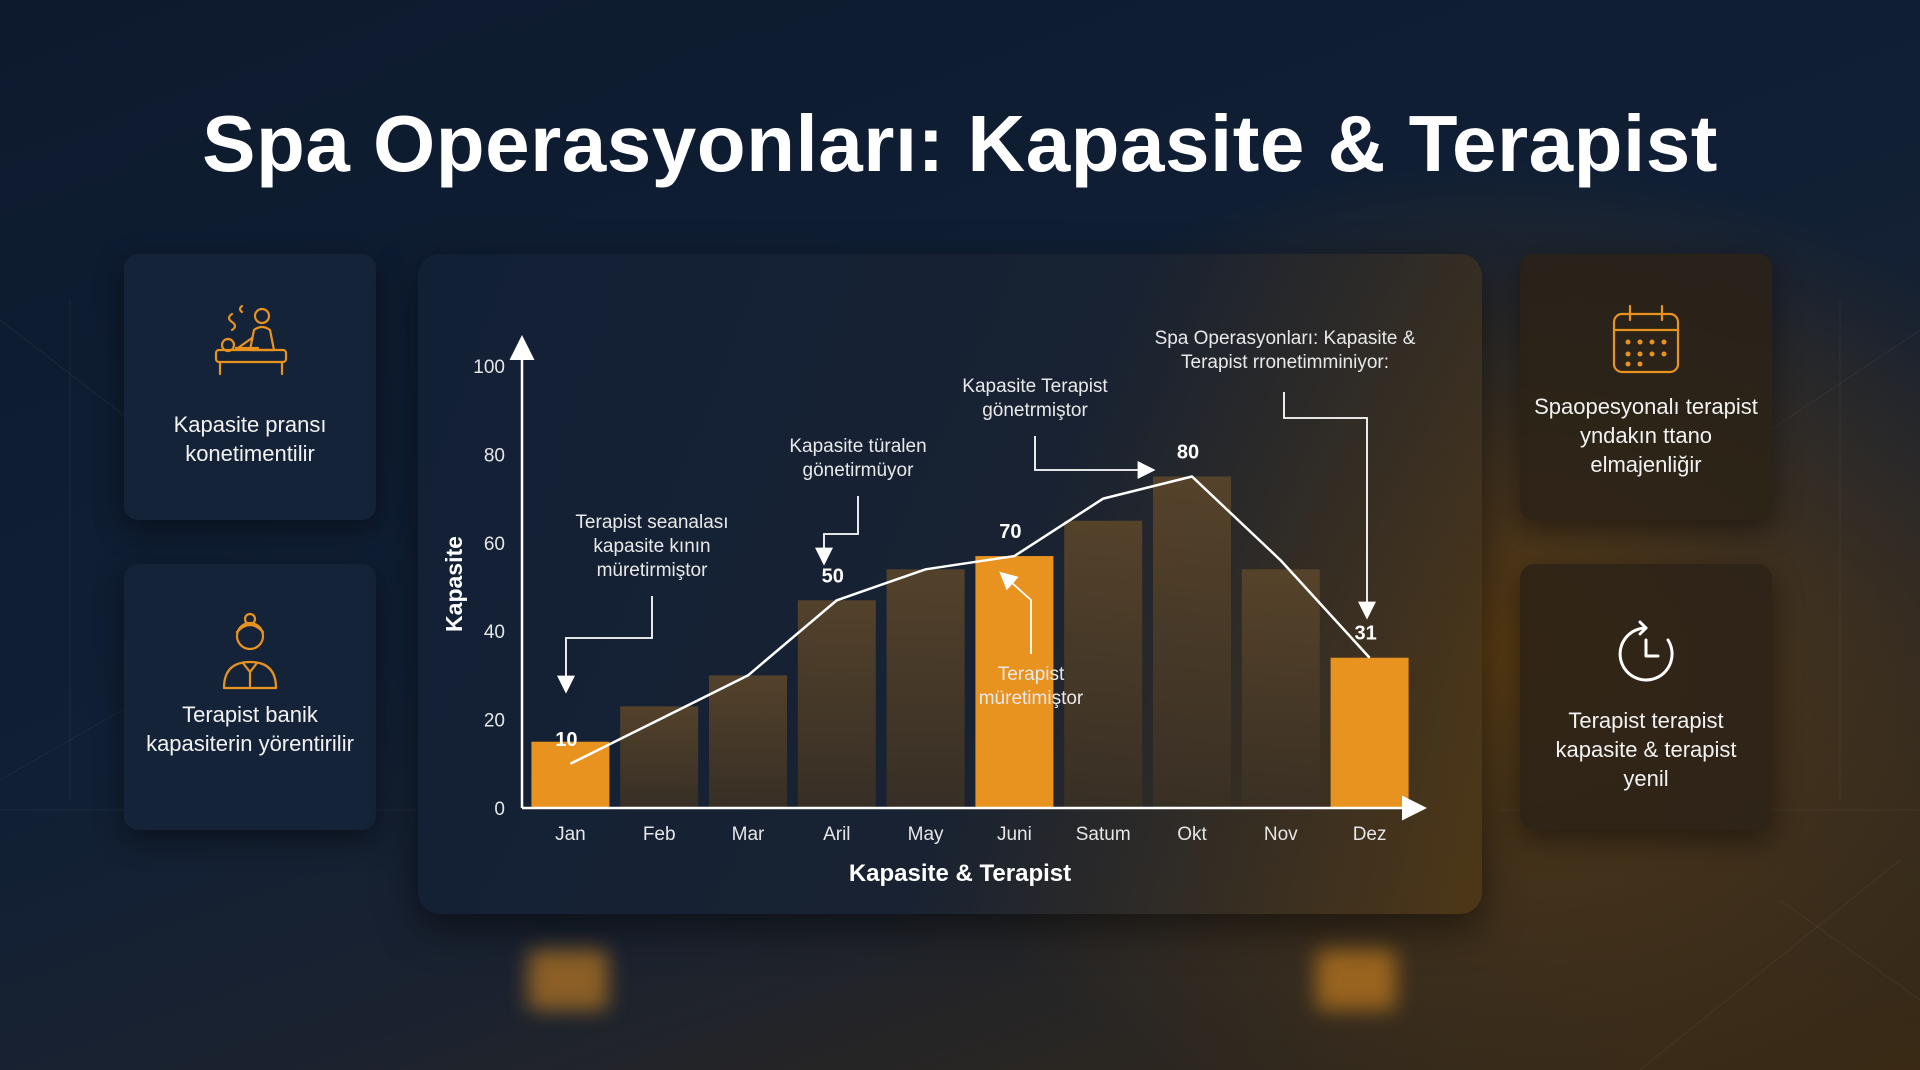 This screenshot has height=1070, width=1920. Describe the element at coordinates (250, 439) in the screenshot. I see `card-label: Kapasite pransı konetimentilir` at that location.